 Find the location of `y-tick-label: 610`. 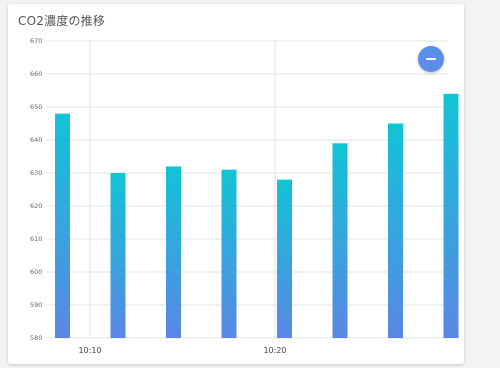

y-tick-label: 610 is located at coordinates (36, 239).